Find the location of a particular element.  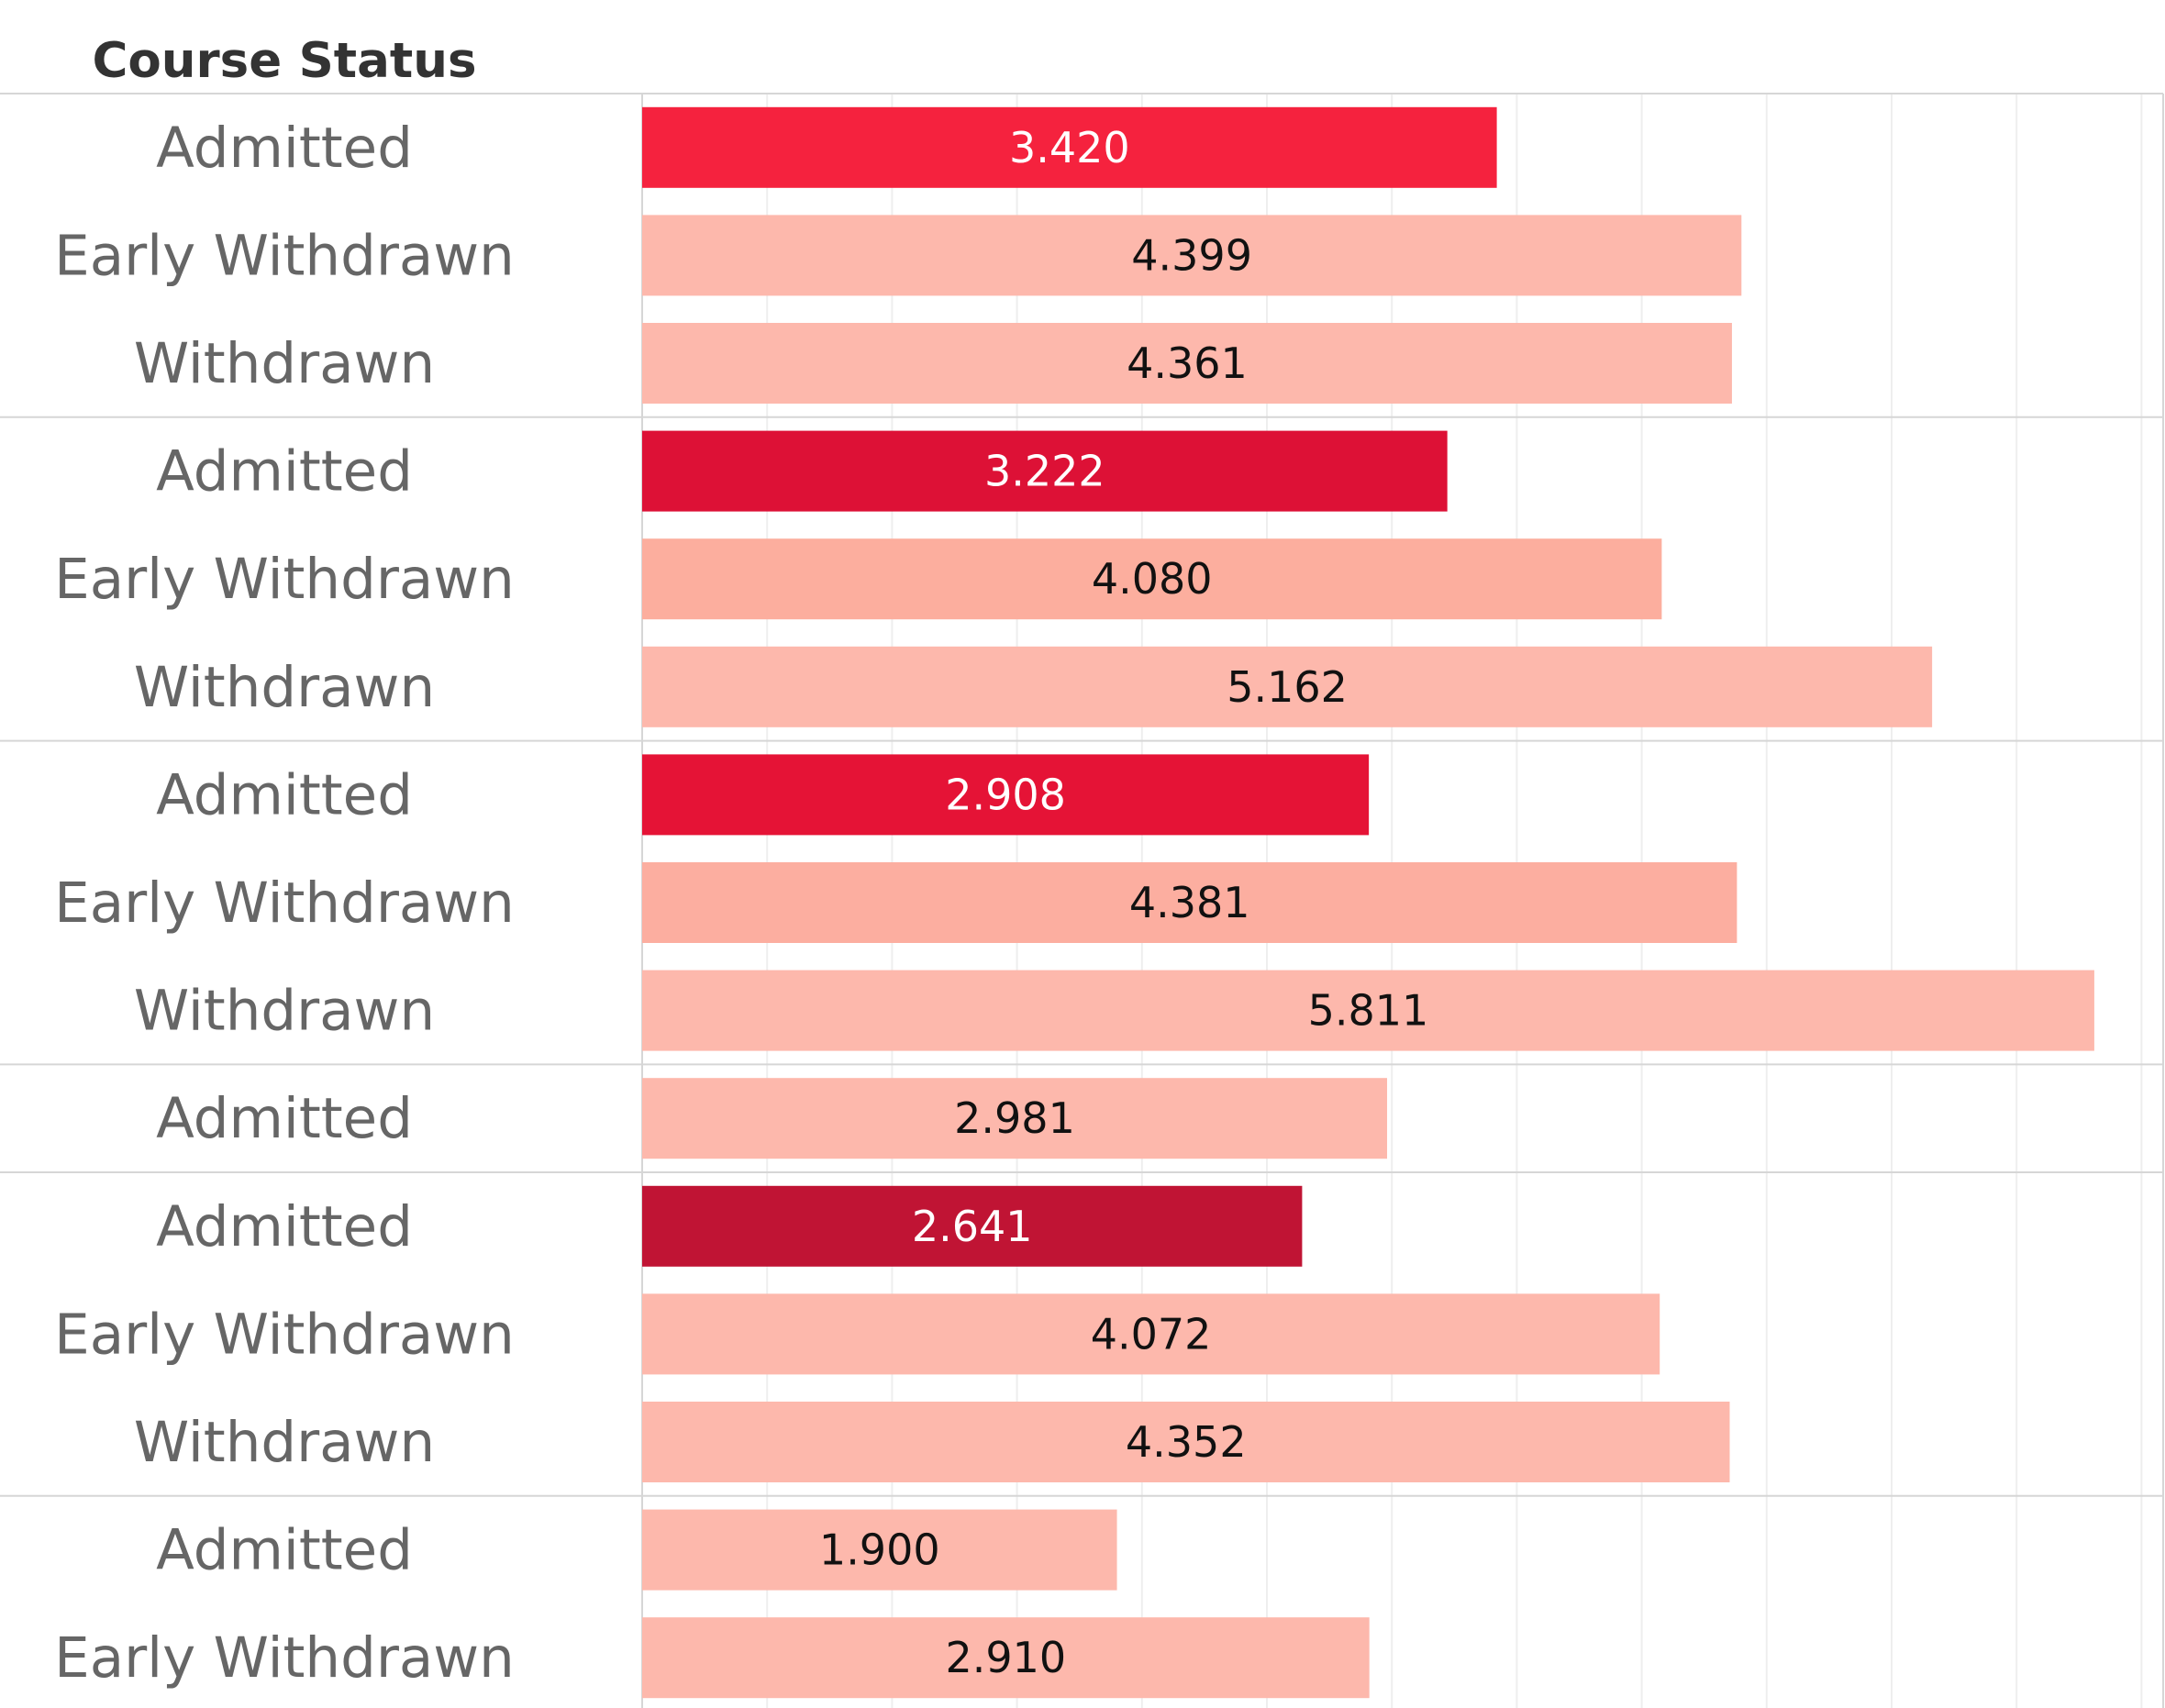

bar-value-label: 2.981 is located at coordinates (1014, 1118).